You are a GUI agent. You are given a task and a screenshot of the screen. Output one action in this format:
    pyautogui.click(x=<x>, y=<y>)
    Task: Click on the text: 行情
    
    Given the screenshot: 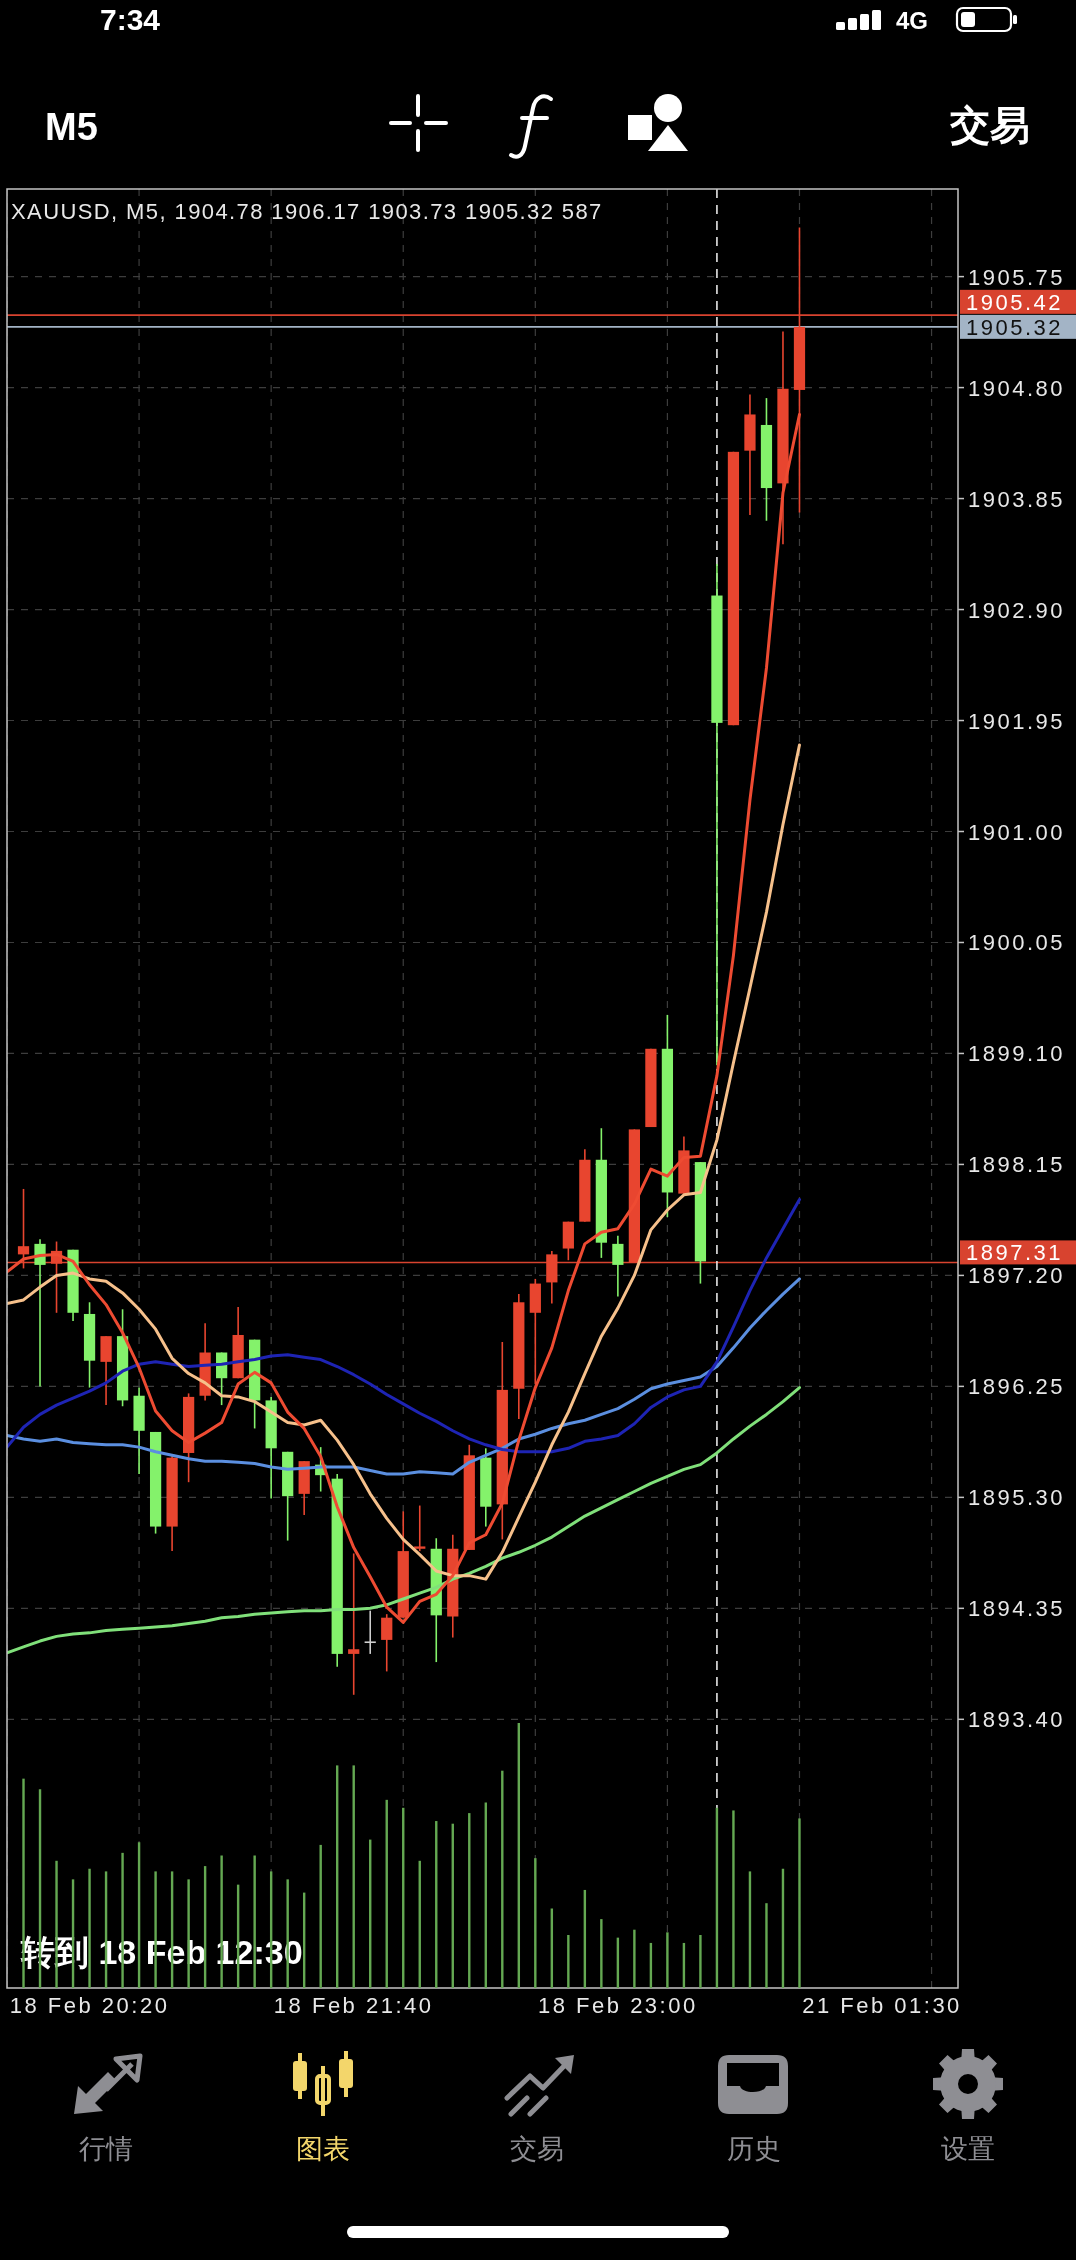 What is the action you would take?
    pyautogui.click(x=106, y=2149)
    